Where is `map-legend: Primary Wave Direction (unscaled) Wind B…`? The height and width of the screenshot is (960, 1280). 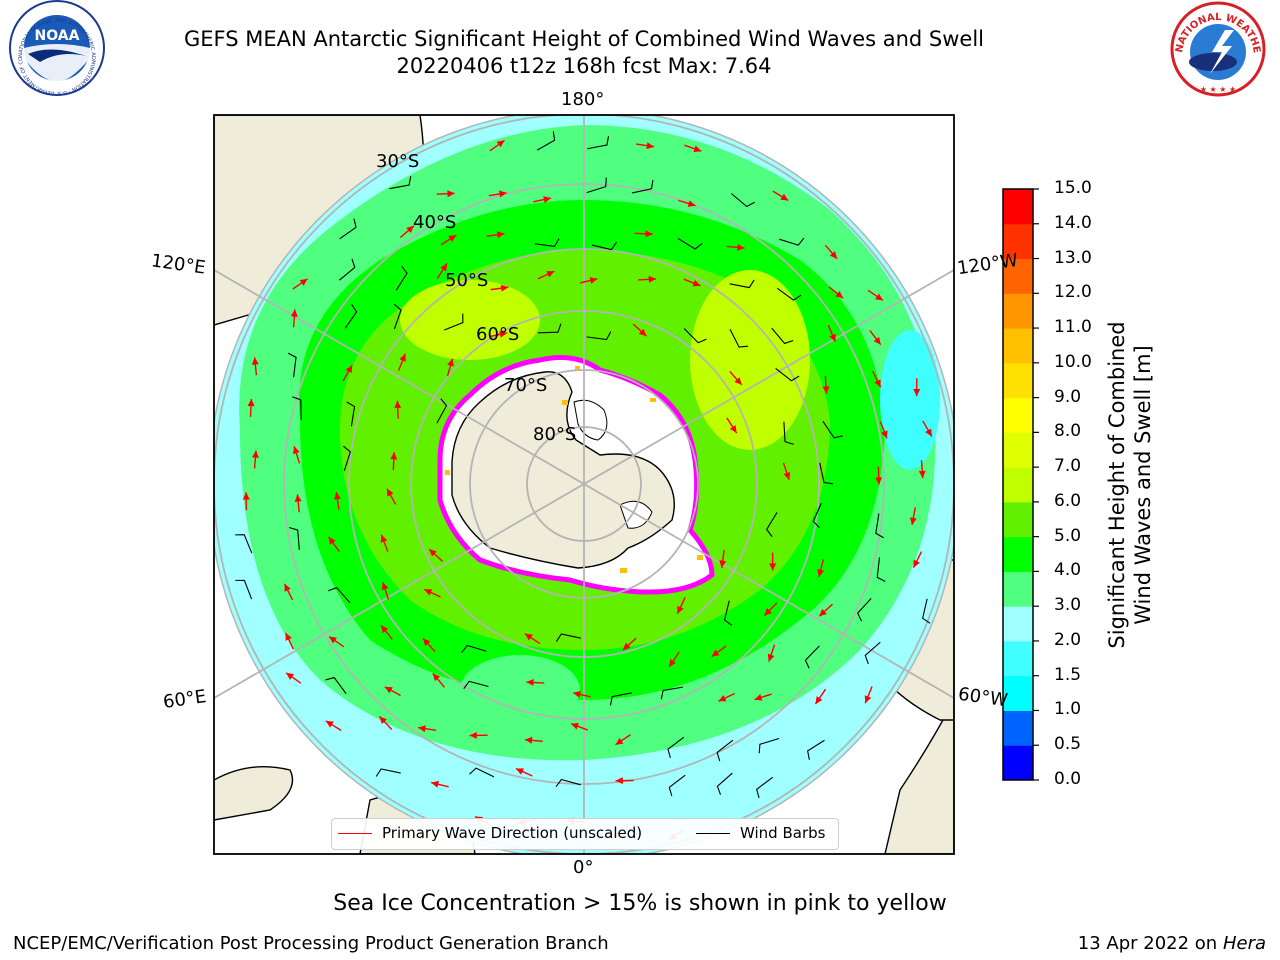 map-legend: Primary Wave Direction (unscaled) Wind B… is located at coordinates (585, 834).